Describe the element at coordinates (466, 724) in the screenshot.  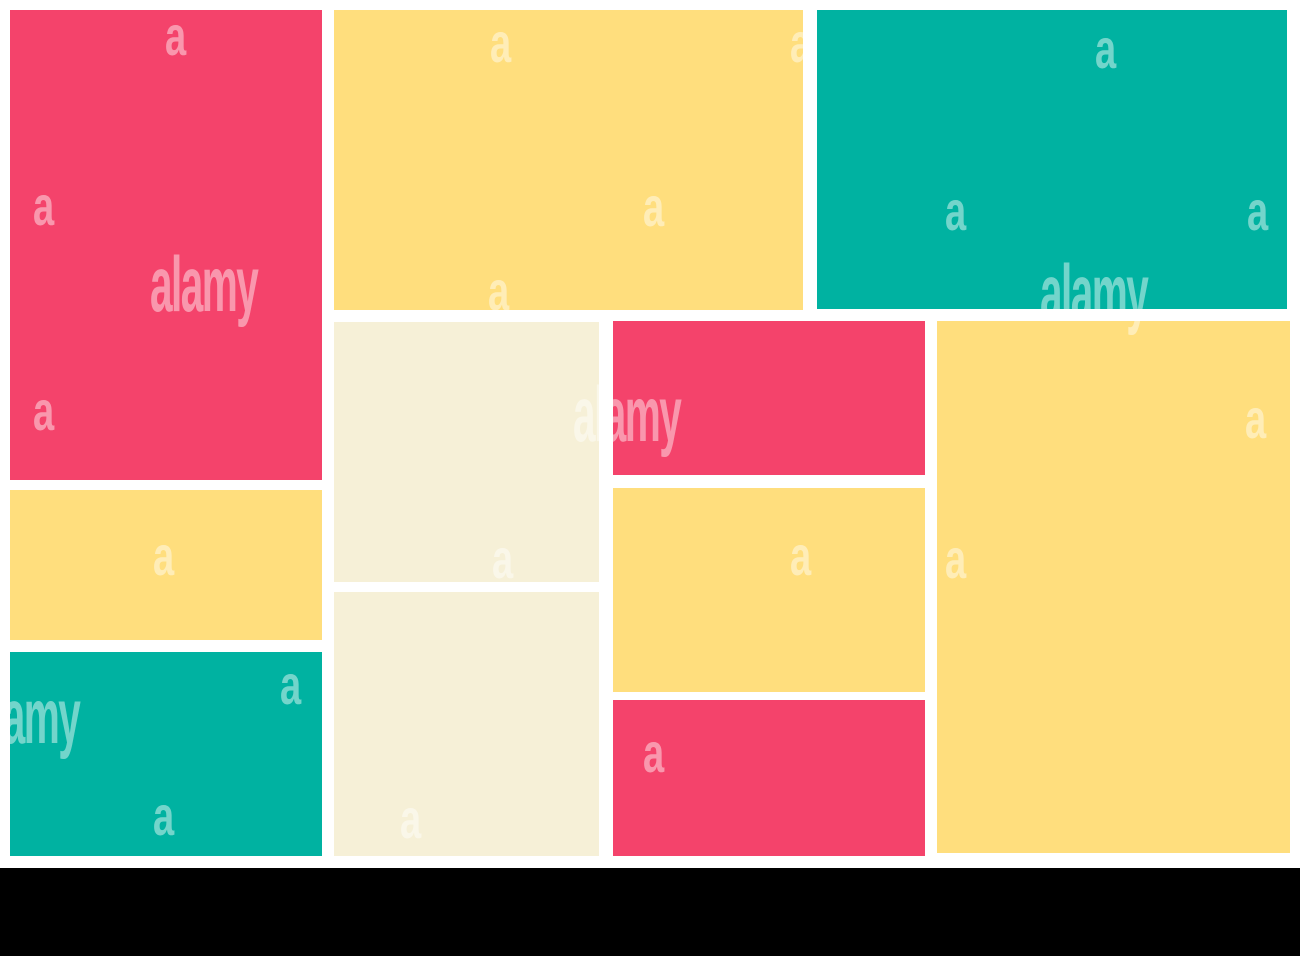
I see `color-block-cream-lower-middle` at that location.